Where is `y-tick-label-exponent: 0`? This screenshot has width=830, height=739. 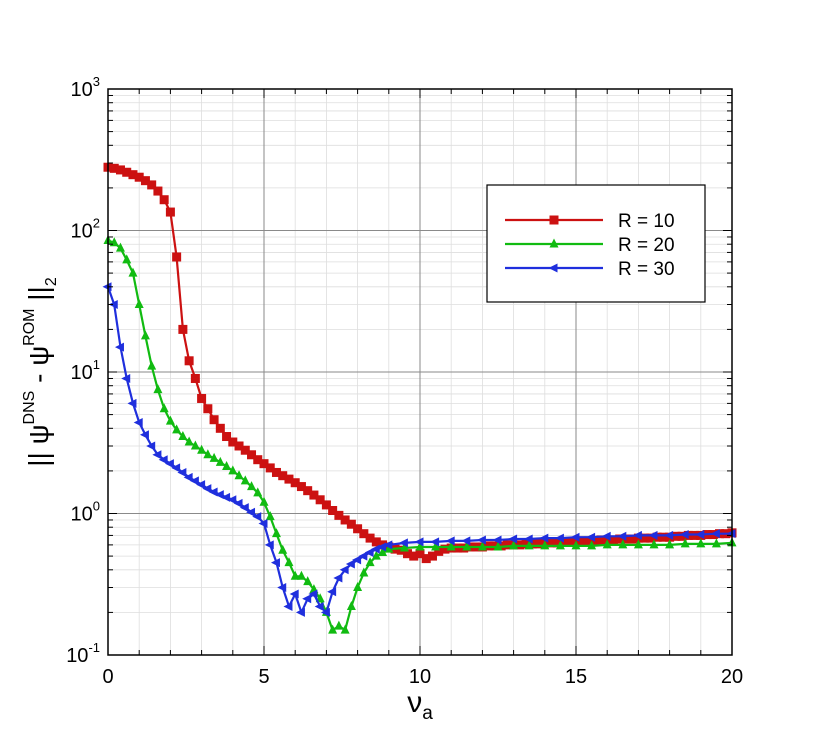 y-tick-label-exponent: 0 is located at coordinates (96, 506).